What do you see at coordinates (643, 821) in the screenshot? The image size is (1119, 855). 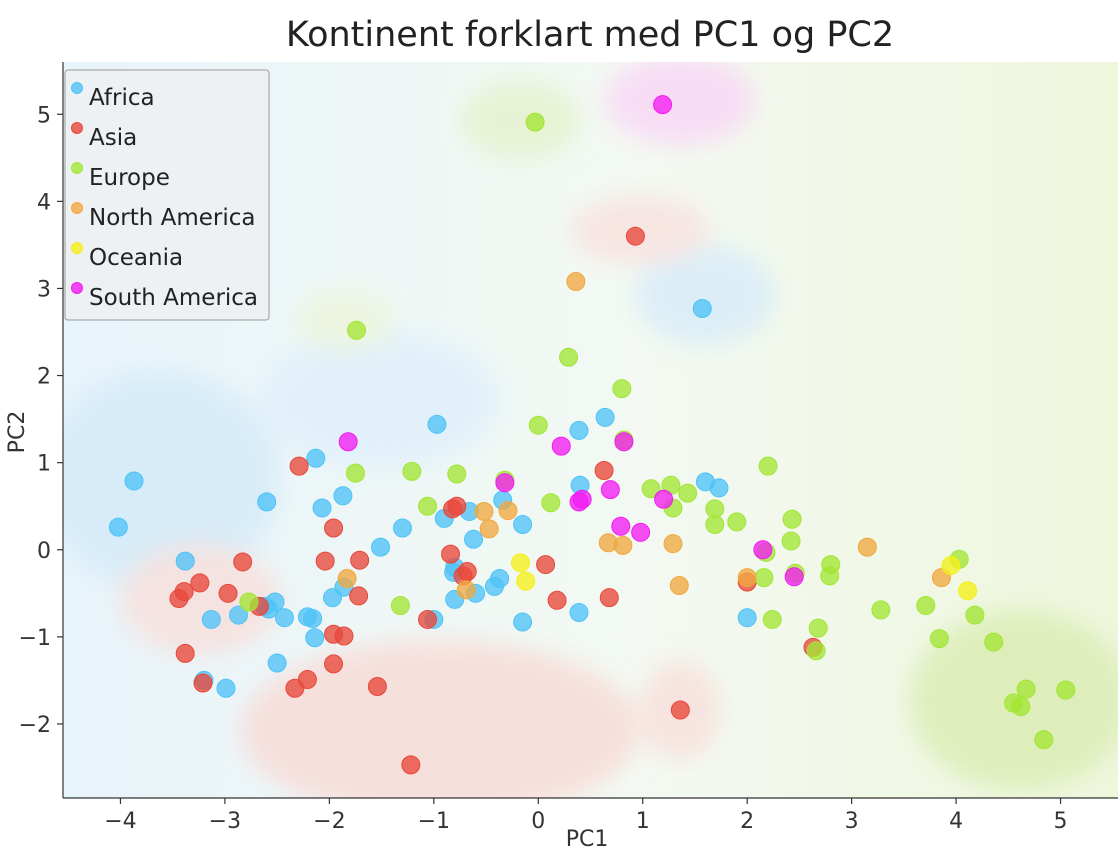 I see `x-tick-label: 1` at bounding box center [643, 821].